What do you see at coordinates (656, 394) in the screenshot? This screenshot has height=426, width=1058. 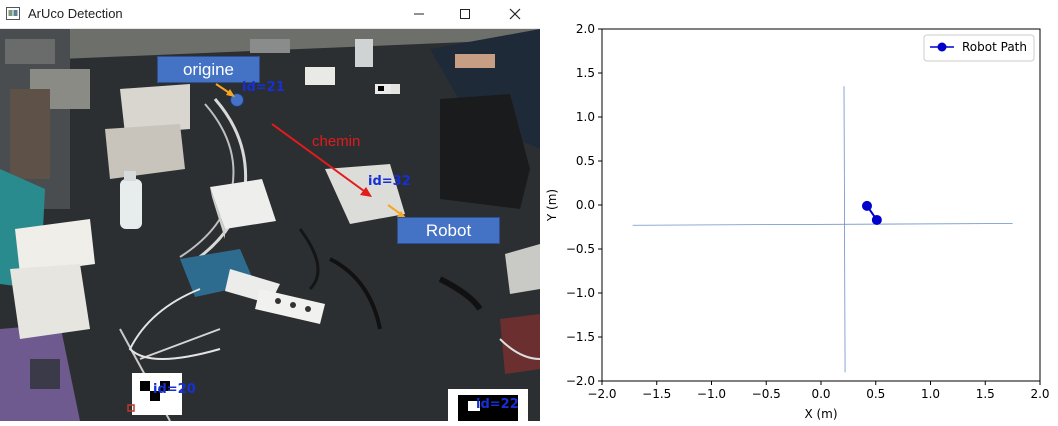 I see `x-tick-label: −1.5` at bounding box center [656, 394].